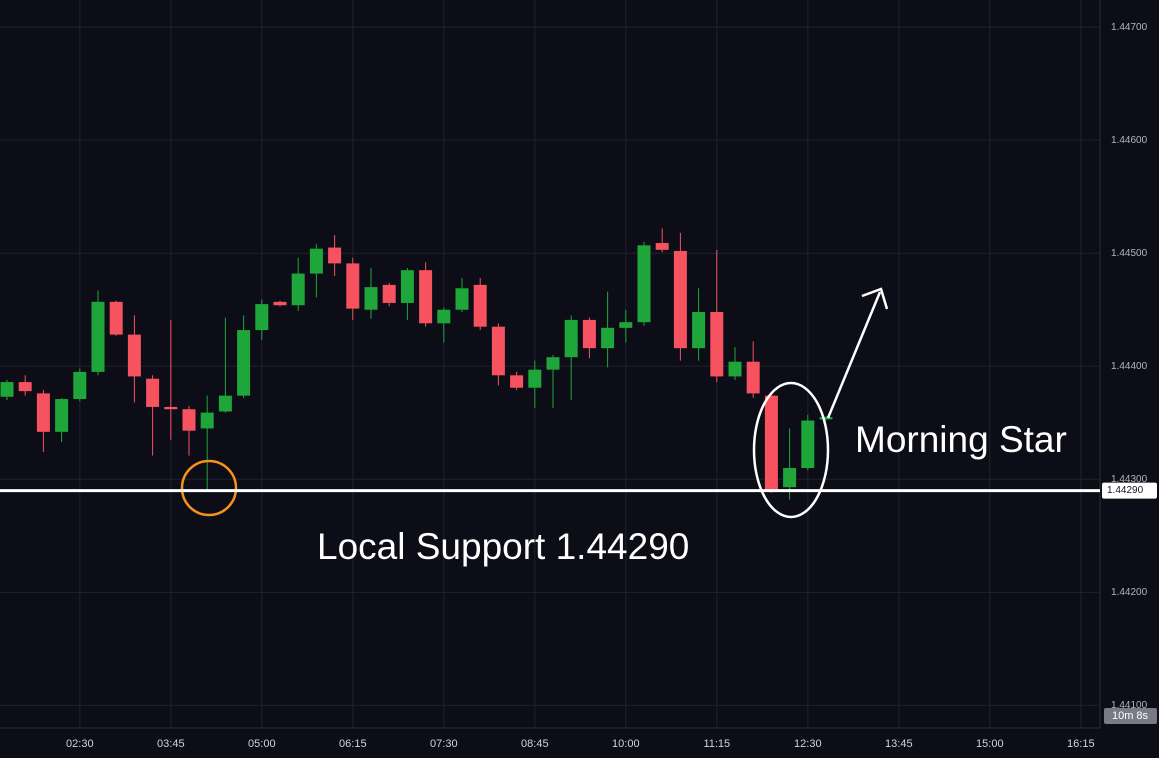 Image resolution: width=1159 pixels, height=758 pixels. What do you see at coordinates (626, 744) in the screenshot?
I see `x-tick-label: 10:00` at bounding box center [626, 744].